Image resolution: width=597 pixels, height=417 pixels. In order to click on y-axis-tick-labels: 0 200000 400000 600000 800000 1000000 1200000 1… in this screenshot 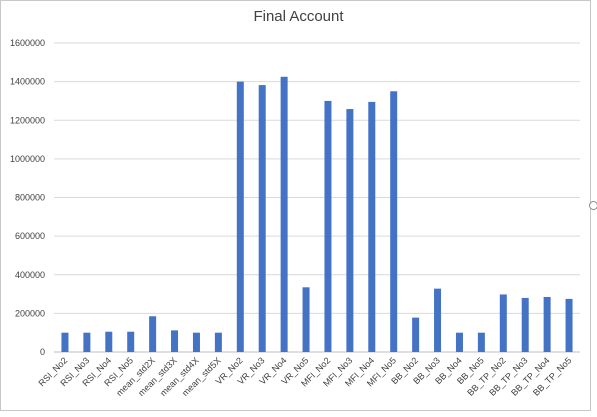, I will do `click(27, 197)`.